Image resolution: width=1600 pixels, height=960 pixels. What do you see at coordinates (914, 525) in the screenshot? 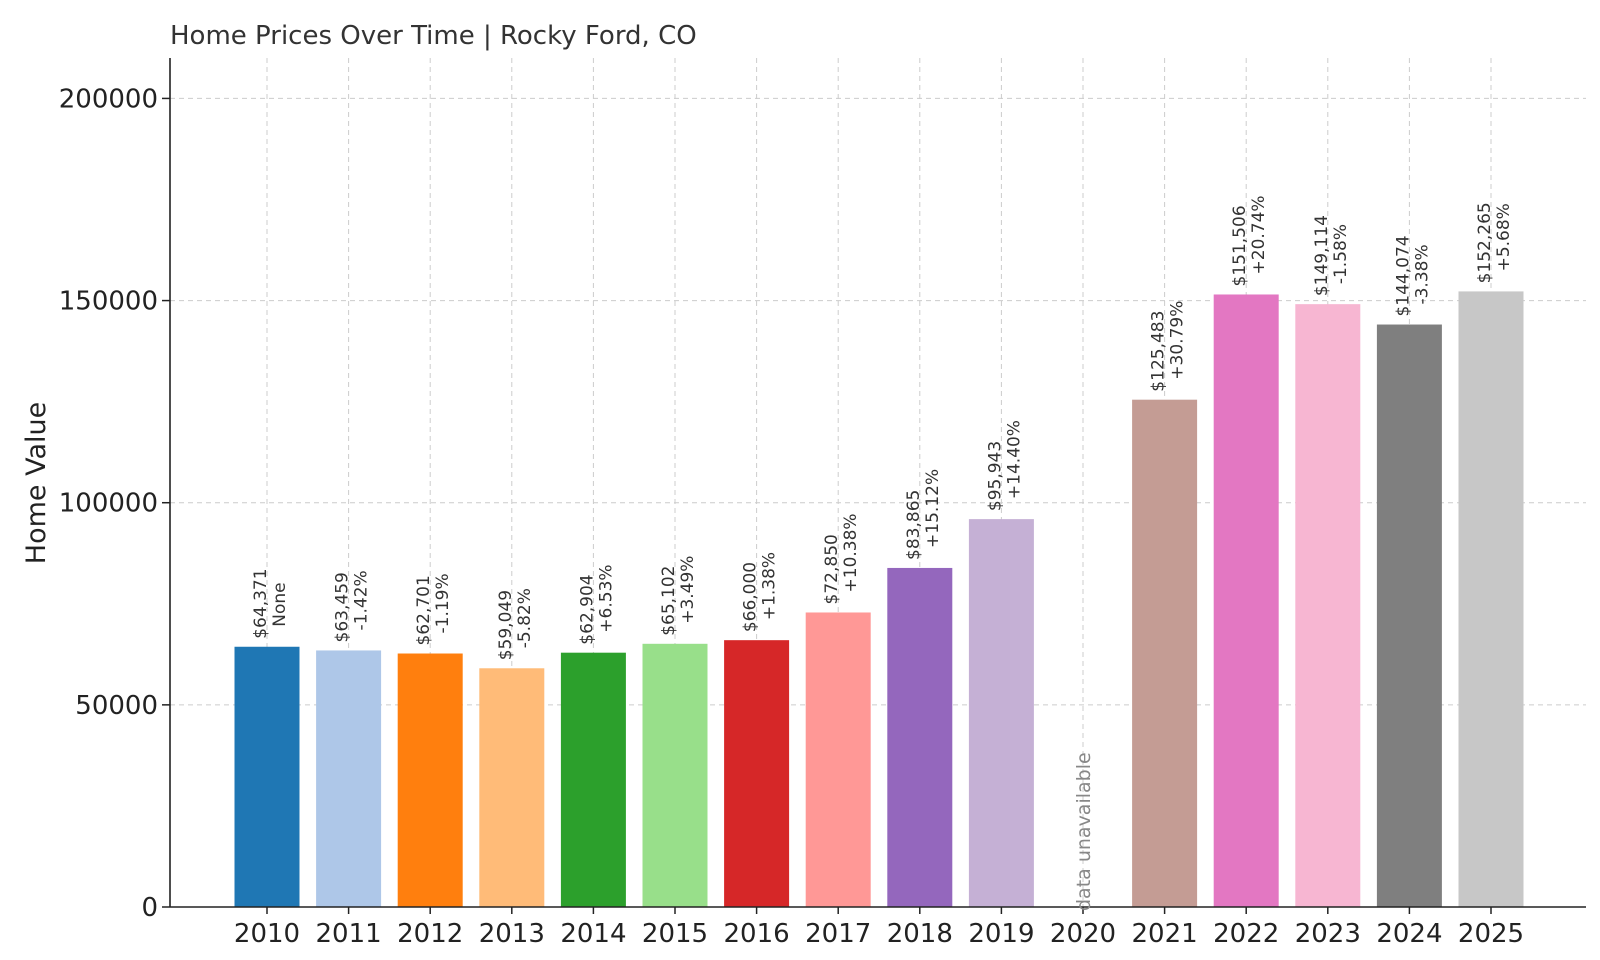
I see `bar-value-label: $83,865` at bounding box center [914, 525].